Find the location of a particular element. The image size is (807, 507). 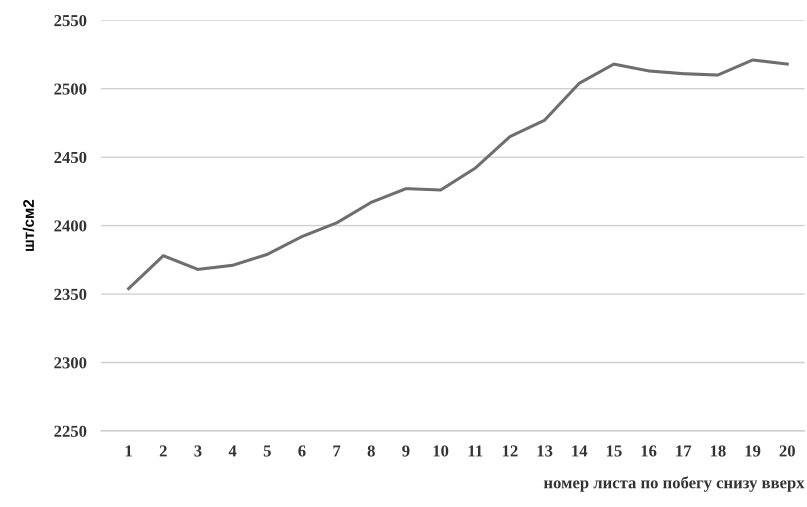

x-tick-label: 16 is located at coordinates (649, 451).